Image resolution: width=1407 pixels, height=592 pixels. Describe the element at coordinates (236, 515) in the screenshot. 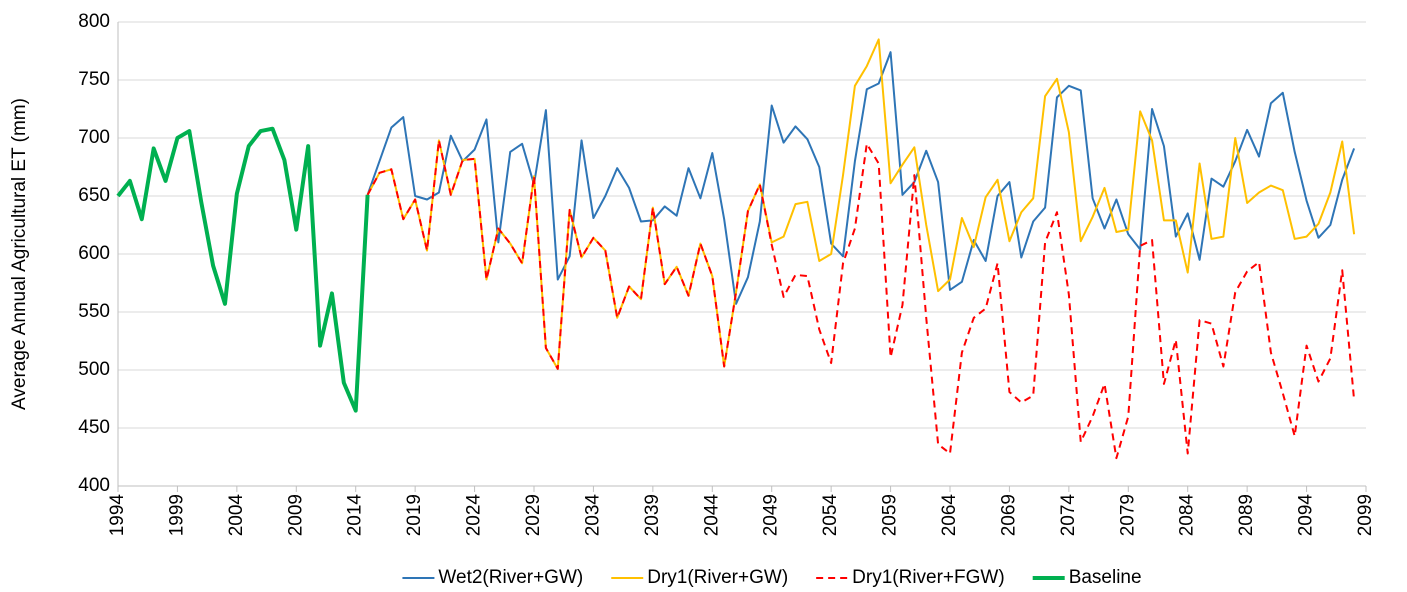

I see `x-tick-label: 2004` at that location.